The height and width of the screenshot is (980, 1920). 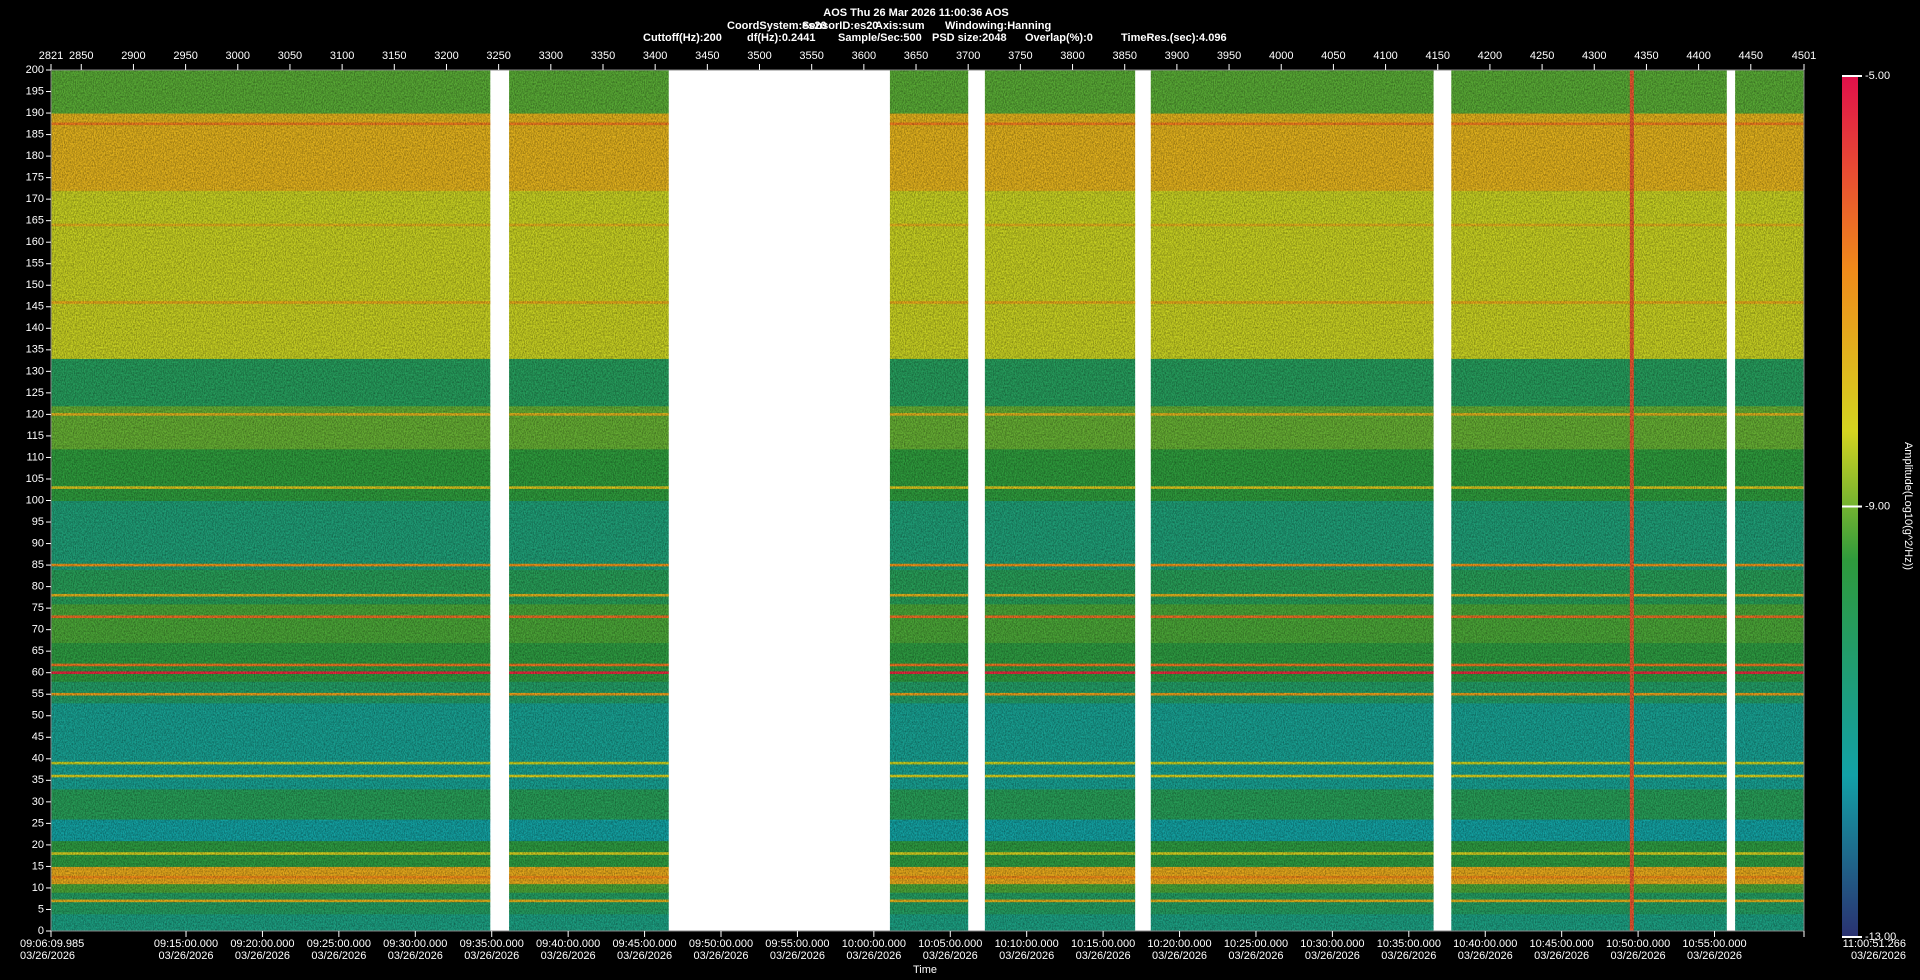 What do you see at coordinates (1385, 56) in the screenshot?
I see `x-tick-label: 4100` at bounding box center [1385, 56].